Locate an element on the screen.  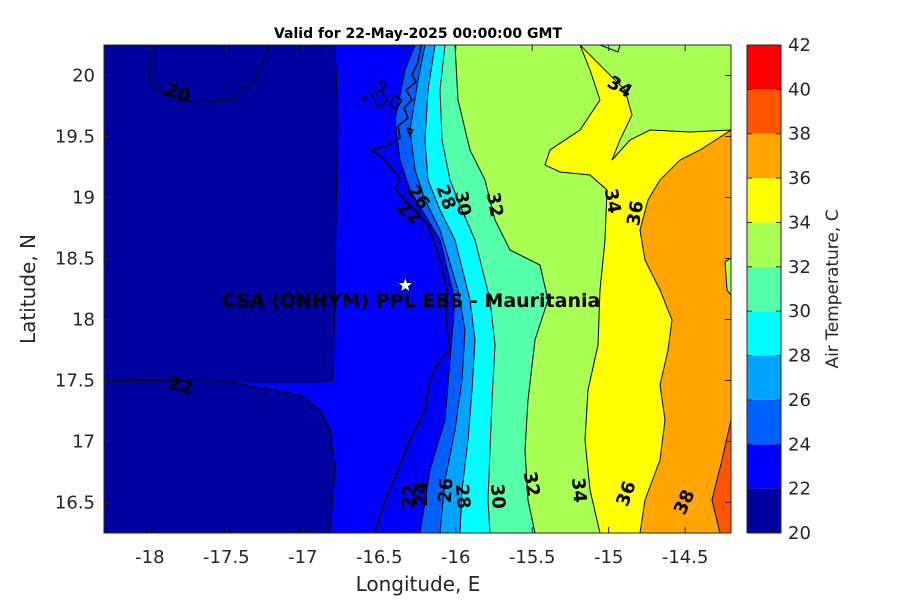
colorbar-tick-label: 38 is located at coordinates (799, 134).